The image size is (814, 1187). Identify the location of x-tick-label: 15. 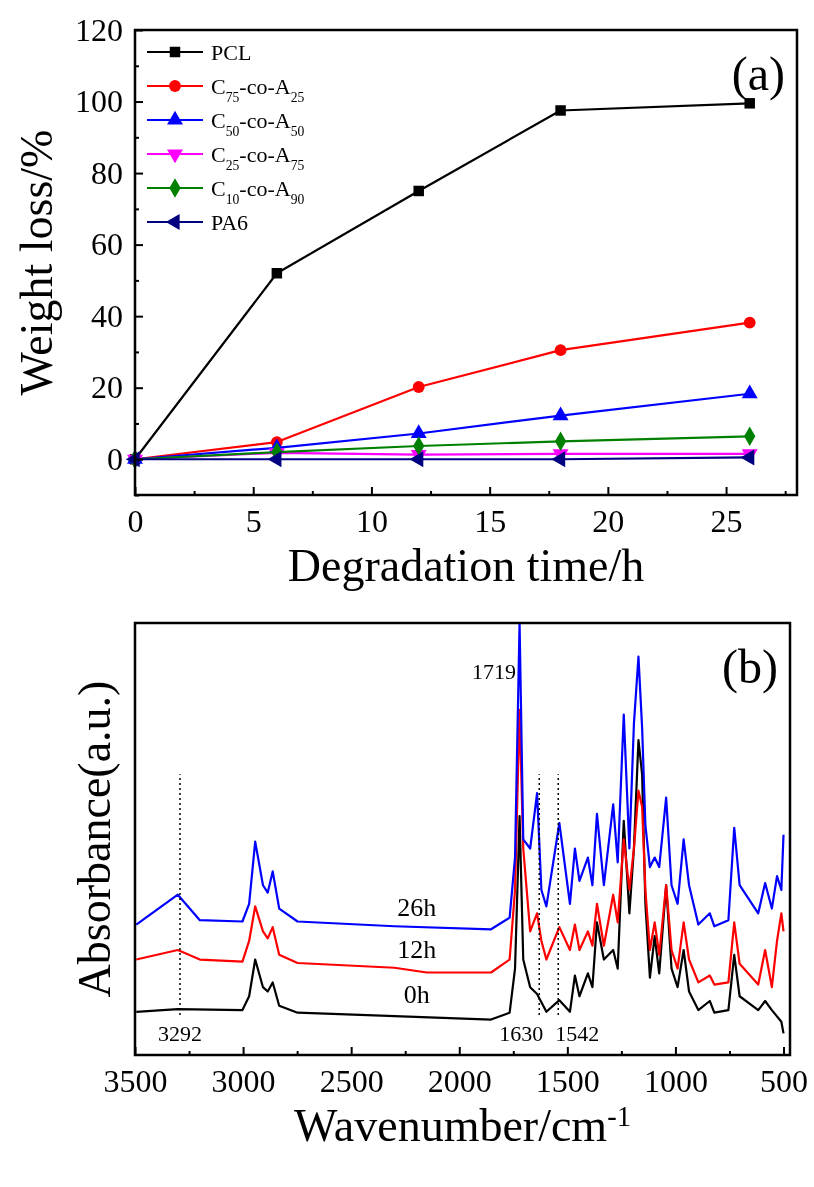
(490, 520).